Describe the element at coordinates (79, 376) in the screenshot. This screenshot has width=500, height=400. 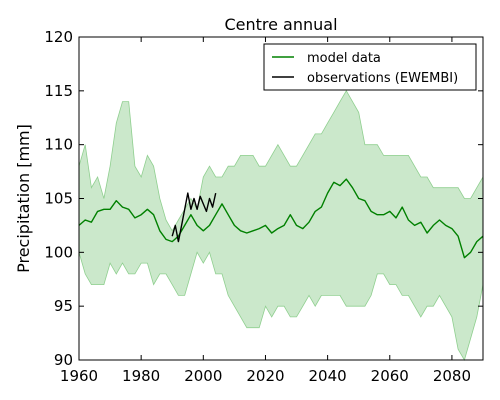
I see `x-tick-label: 1960` at that location.